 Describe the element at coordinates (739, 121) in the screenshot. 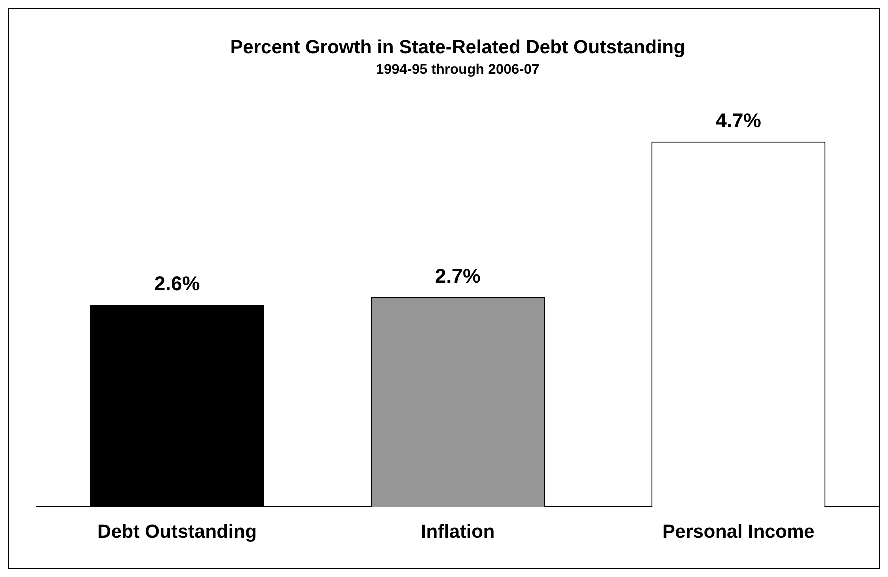

I see `data-label: 4.7%` at that location.